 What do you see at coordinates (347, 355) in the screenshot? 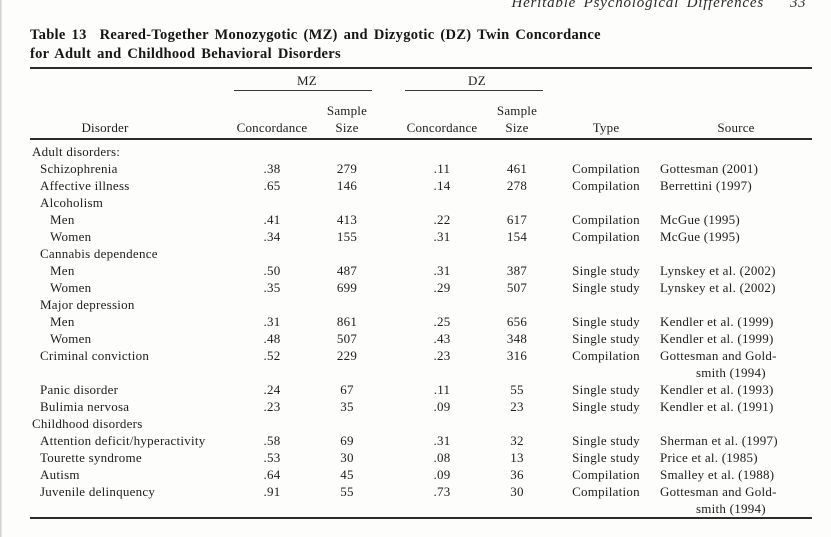
I see `mz-sample-size-cell: 229` at bounding box center [347, 355].